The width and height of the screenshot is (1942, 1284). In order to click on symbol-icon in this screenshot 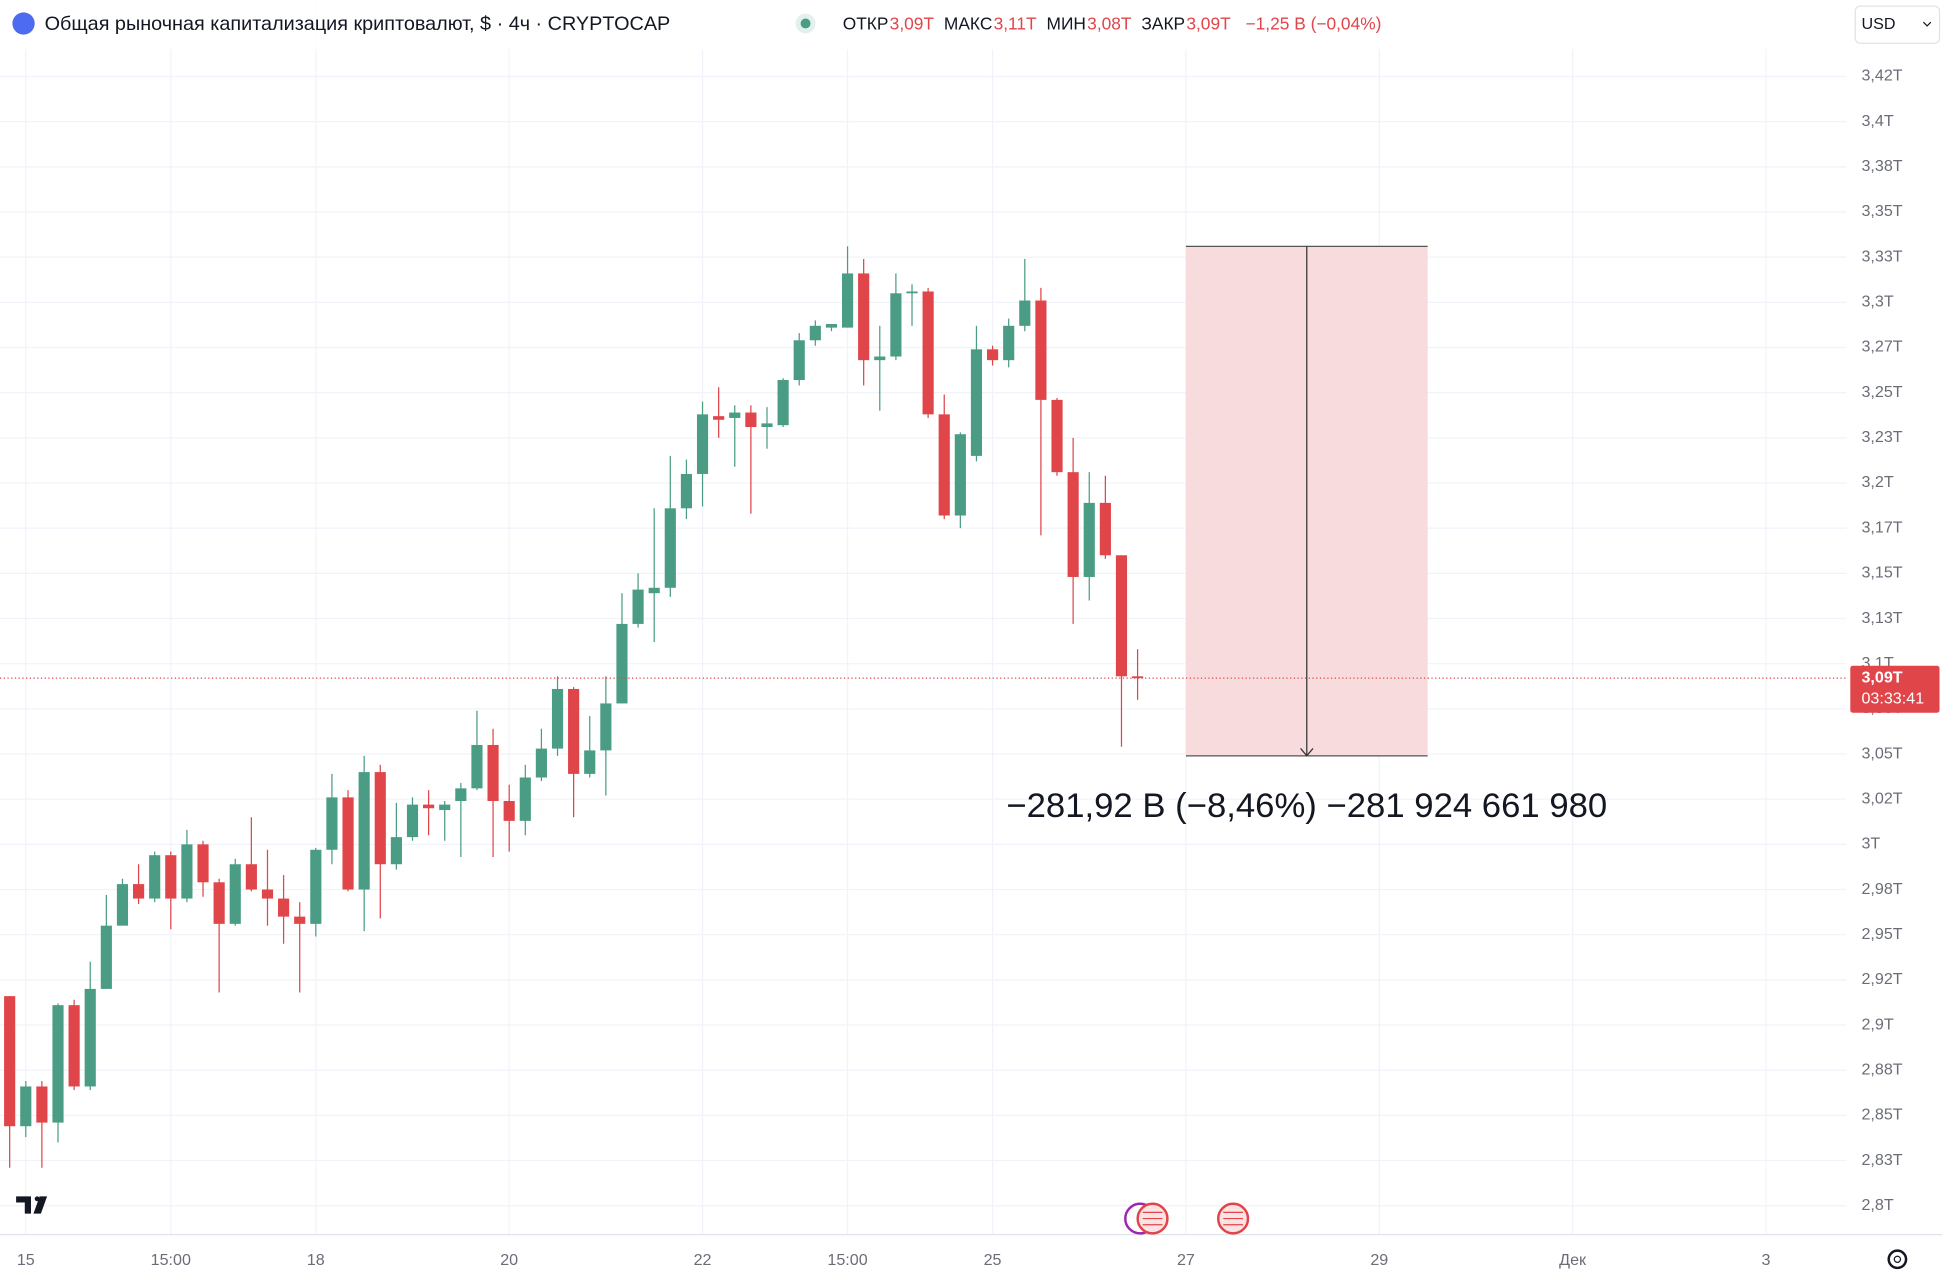, I will do `click(23, 23)`.